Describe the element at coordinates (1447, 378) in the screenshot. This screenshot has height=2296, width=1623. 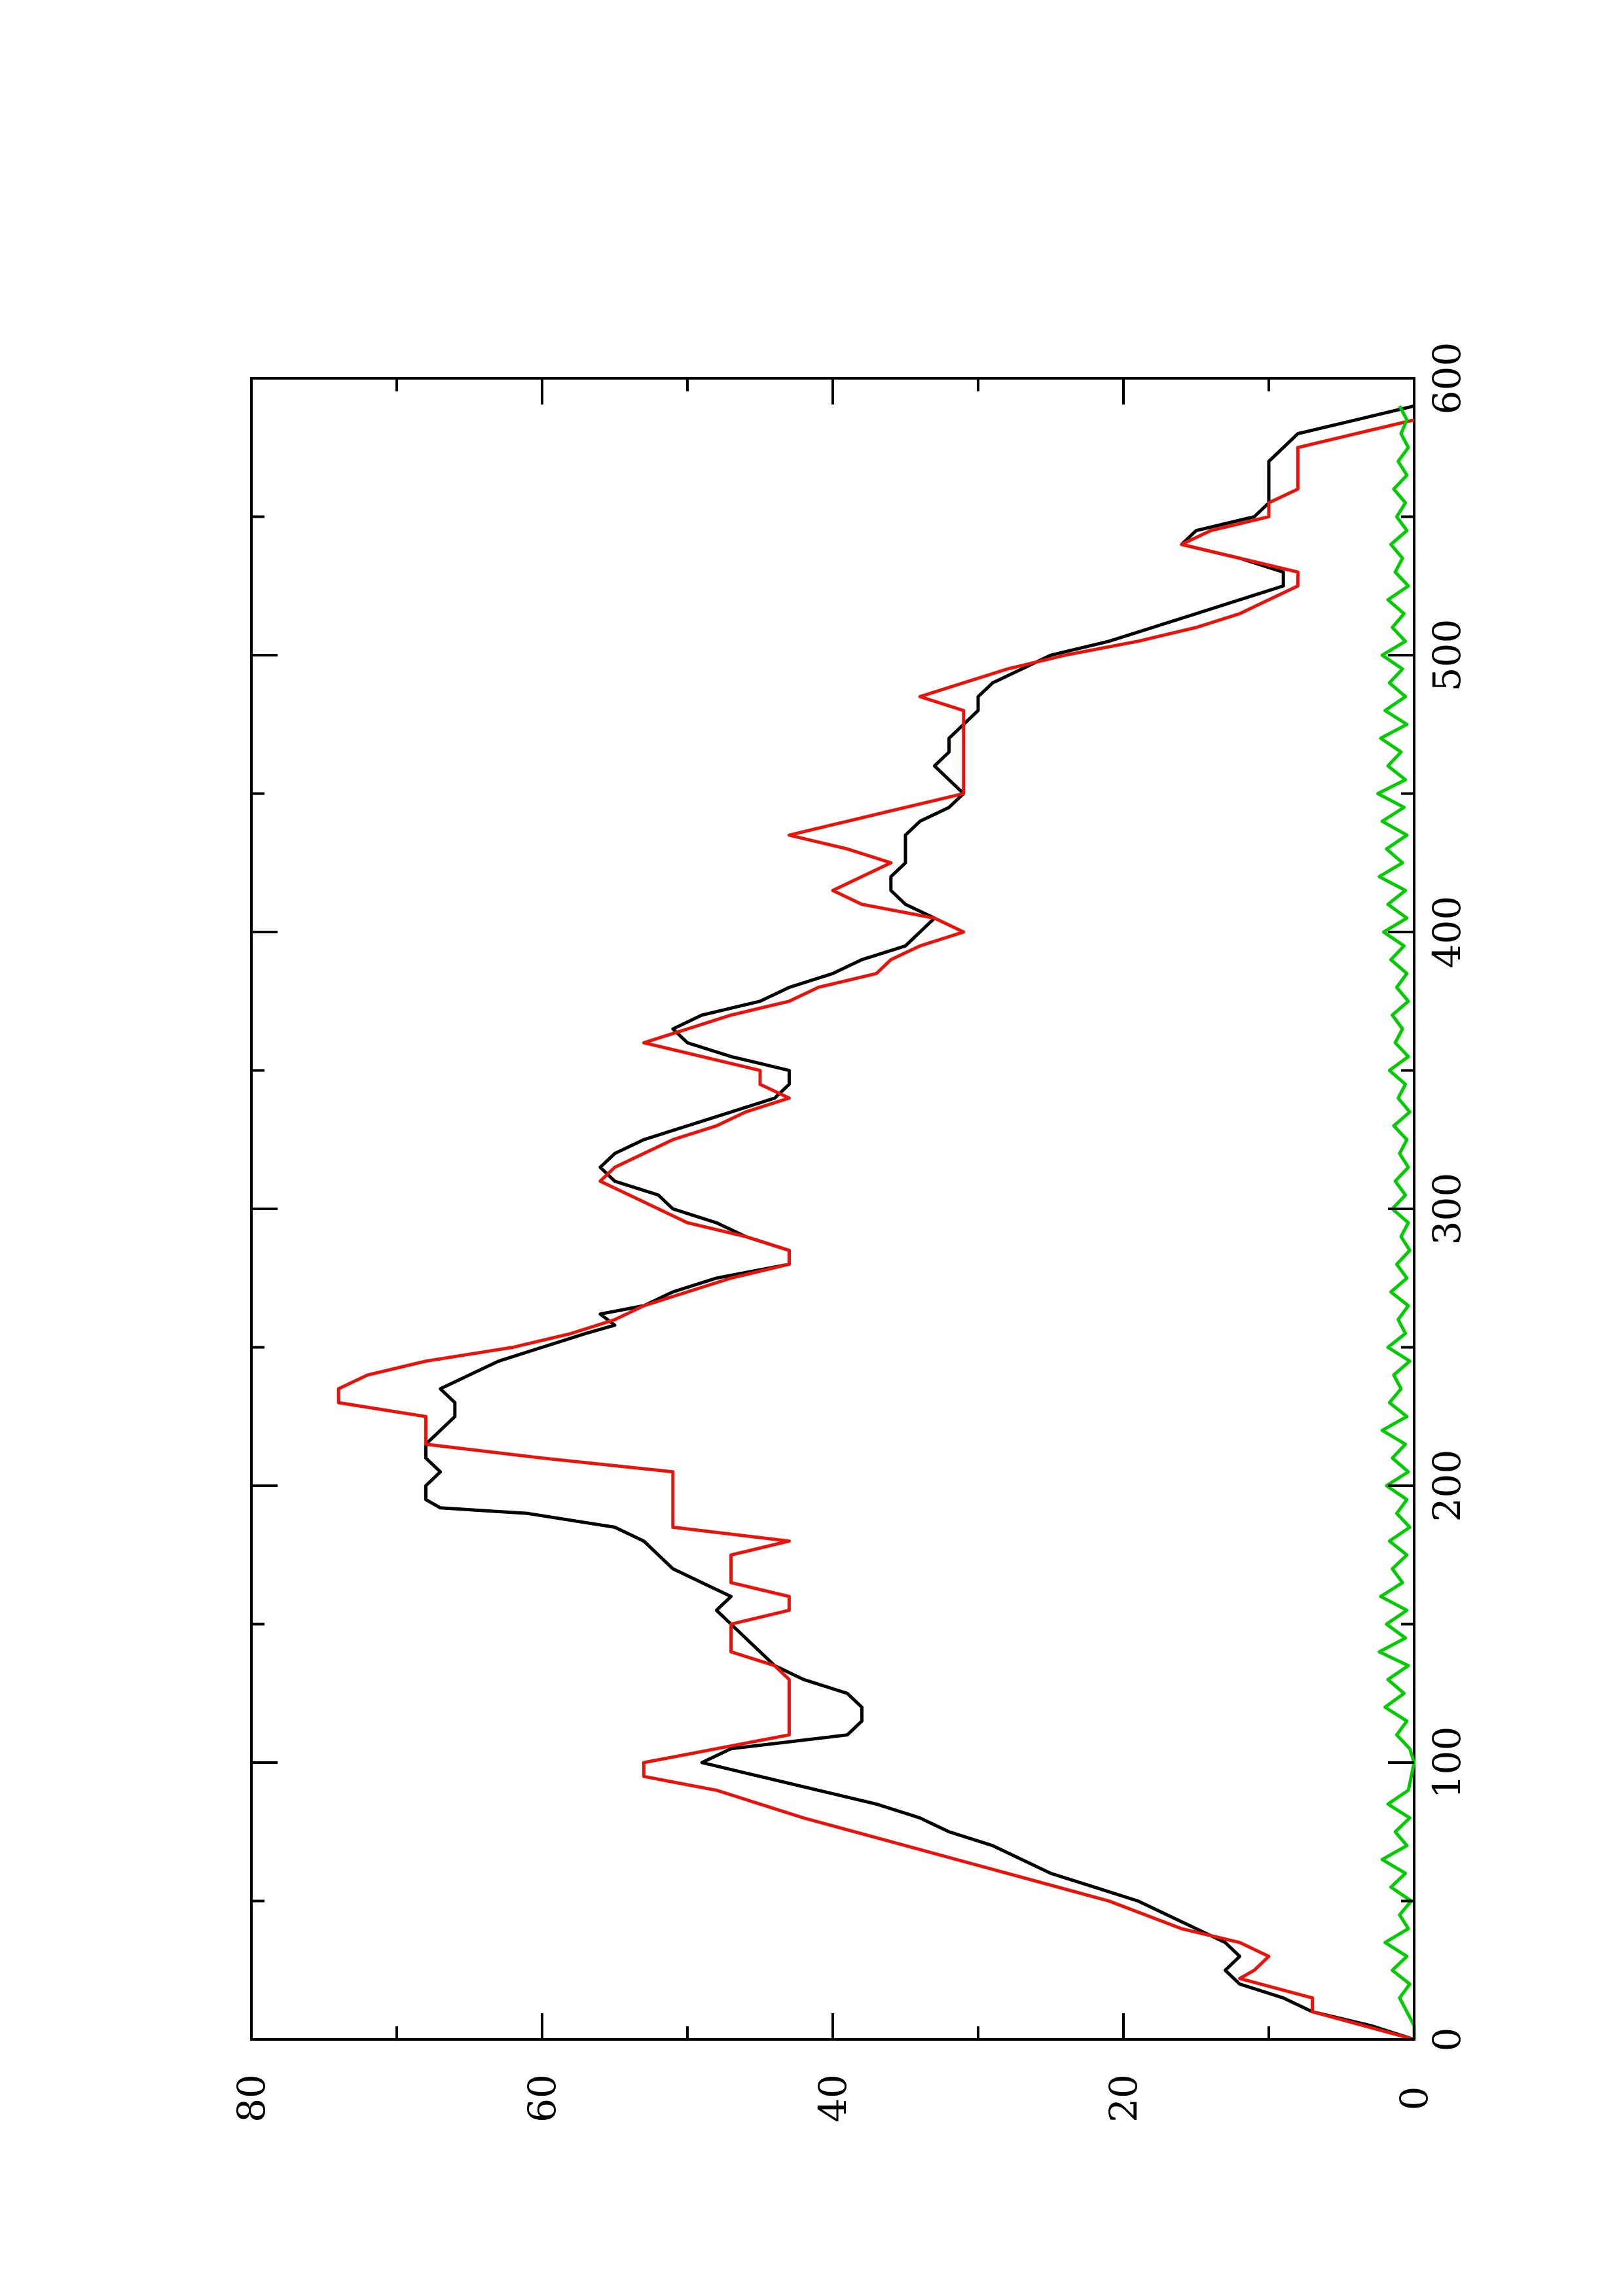
I see `x-tick-label: 600` at that location.